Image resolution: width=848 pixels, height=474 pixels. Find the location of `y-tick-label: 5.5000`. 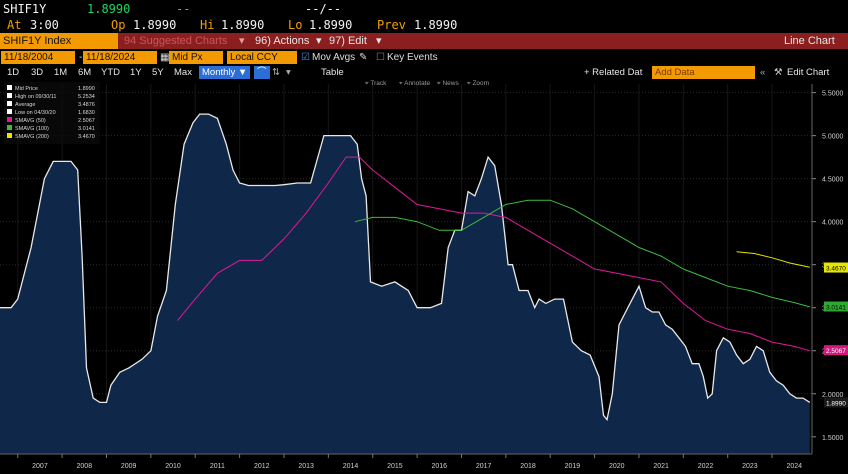

y-tick-label: 5.5000 is located at coordinates (833, 94).